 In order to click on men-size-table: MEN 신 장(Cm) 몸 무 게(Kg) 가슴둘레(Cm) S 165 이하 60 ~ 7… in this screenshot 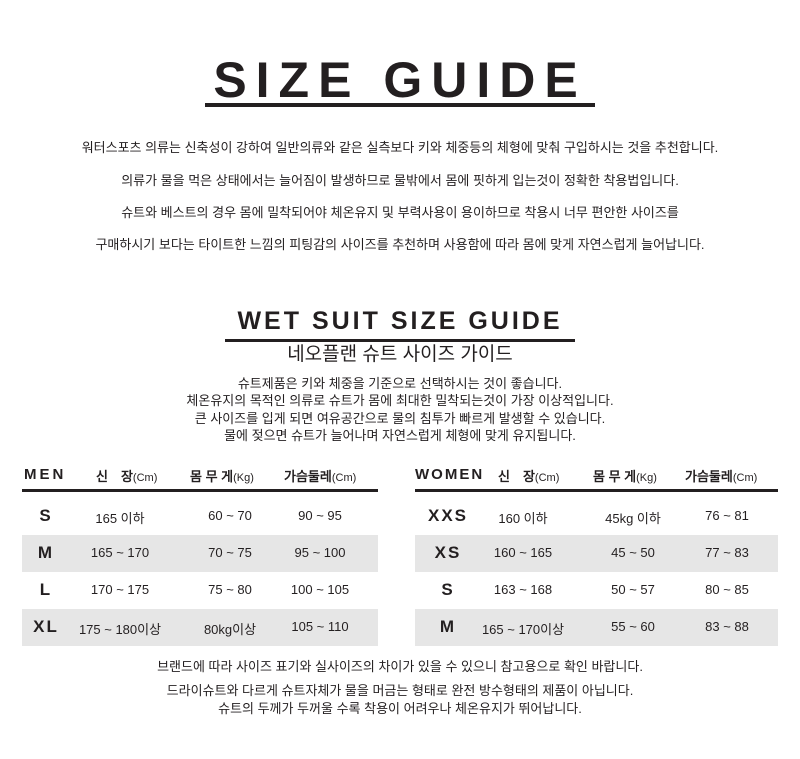, I will do `click(200, 554)`.